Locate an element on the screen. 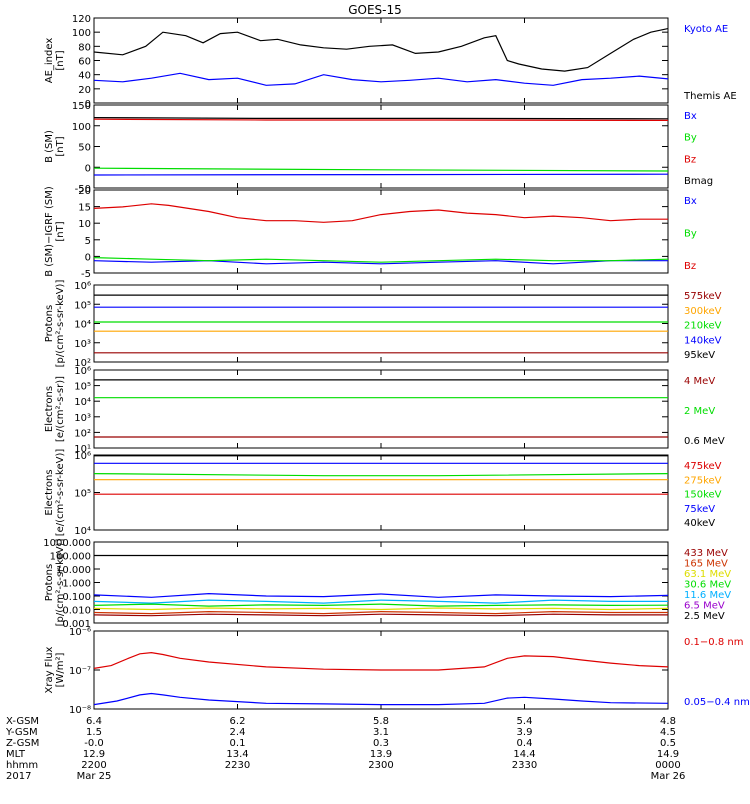 The height and width of the screenshot is (804, 750). x-axis-row-label: hhmm is located at coordinates (22, 765).